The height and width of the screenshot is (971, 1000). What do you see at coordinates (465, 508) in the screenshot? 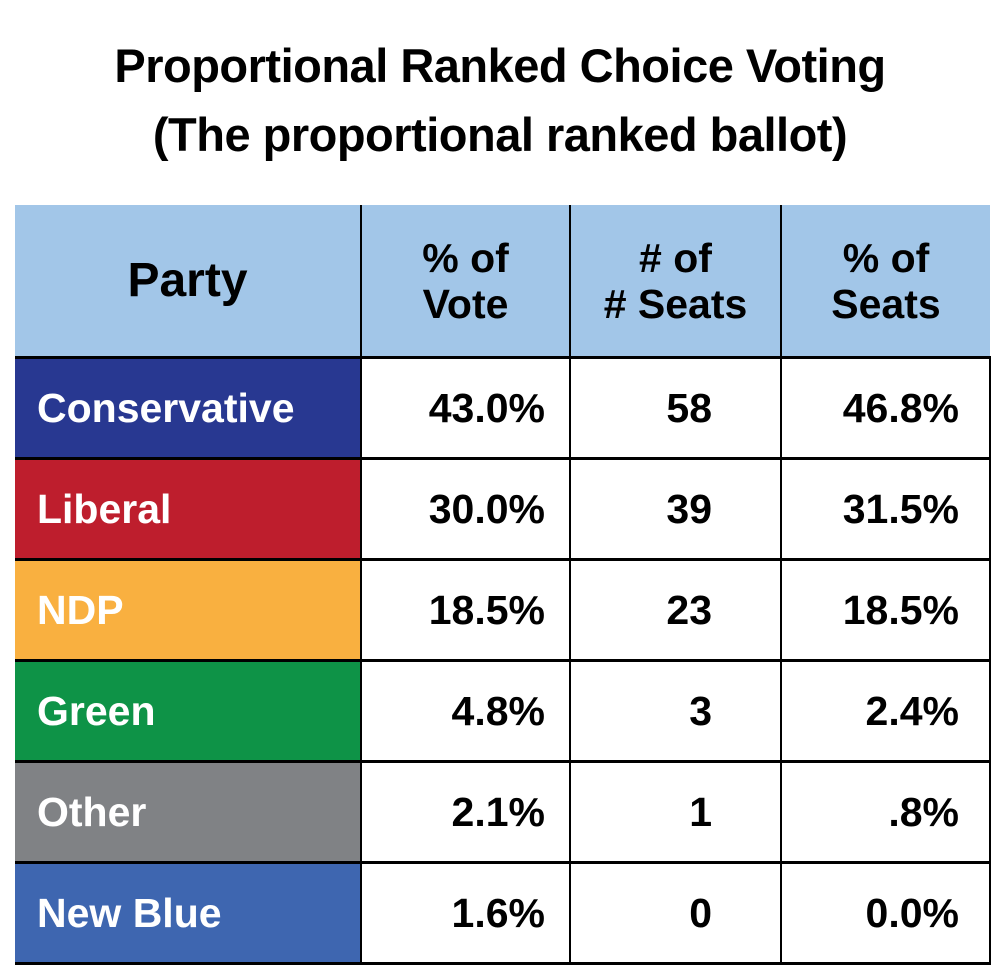
I see `vote-pct-cell: 30.0%` at bounding box center [465, 508].